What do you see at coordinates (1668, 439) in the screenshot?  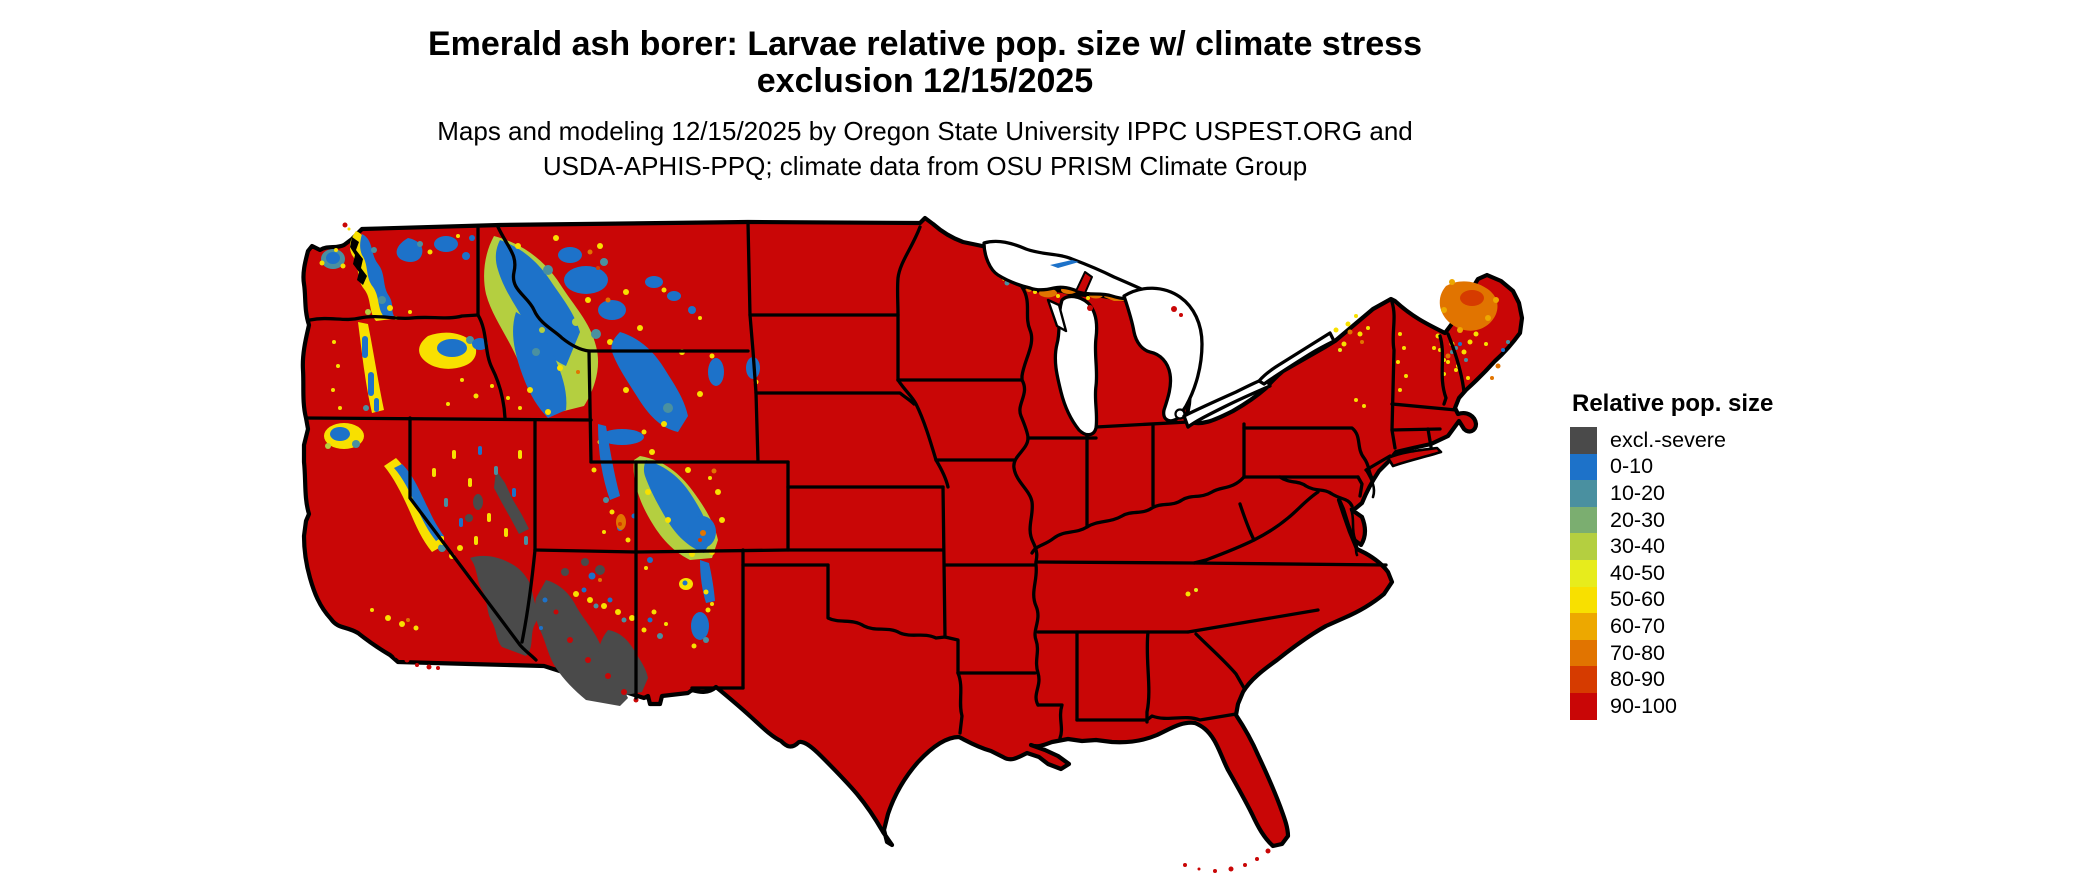 I see `legend-item-label: excl.-severe` at bounding box center [1668, 439].